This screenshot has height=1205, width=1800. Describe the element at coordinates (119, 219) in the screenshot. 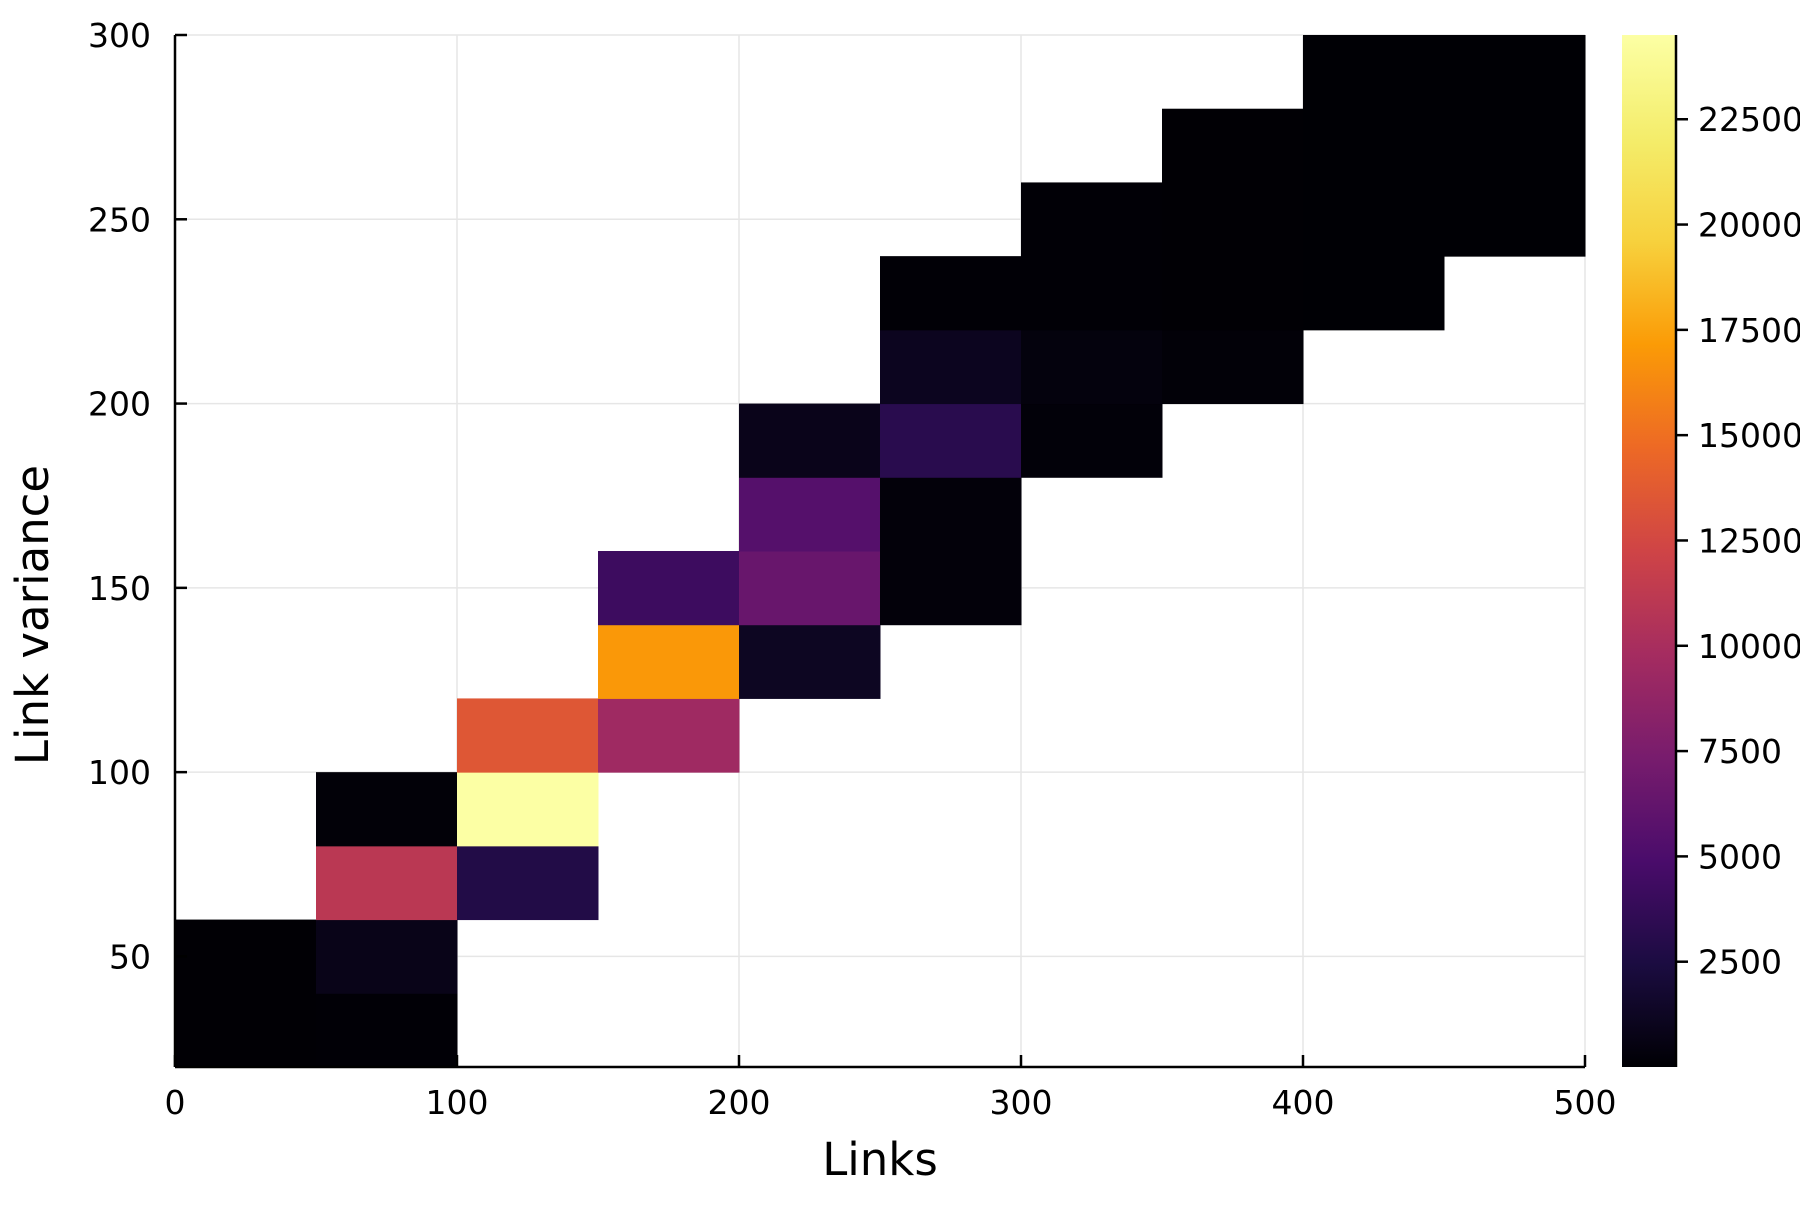

I see `y-tick-label: 250` at that location.